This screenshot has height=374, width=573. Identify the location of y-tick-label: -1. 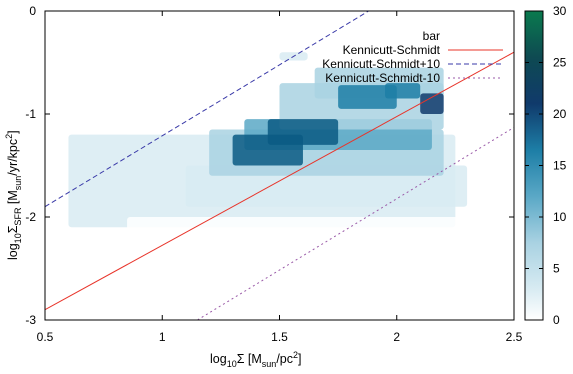
(30, 114).